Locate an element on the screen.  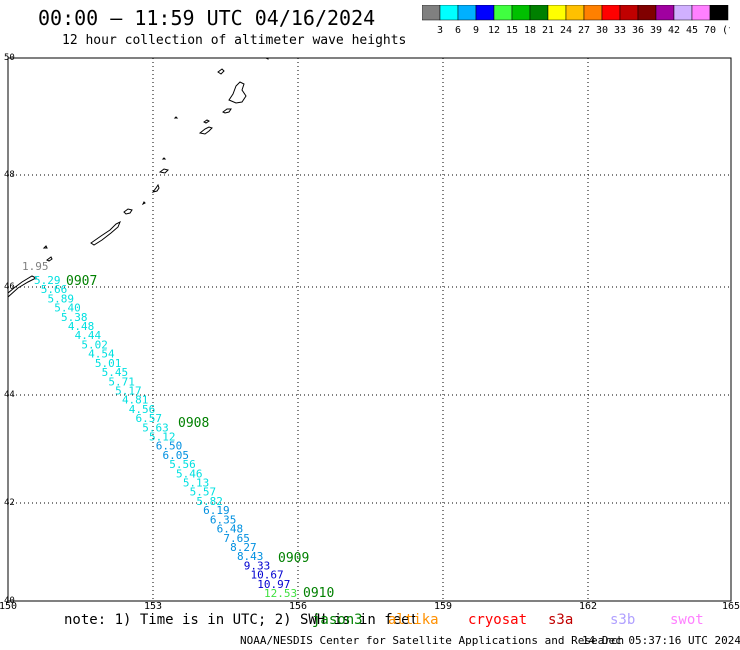
legend-label: 24 is located at coordinates (566, 30).